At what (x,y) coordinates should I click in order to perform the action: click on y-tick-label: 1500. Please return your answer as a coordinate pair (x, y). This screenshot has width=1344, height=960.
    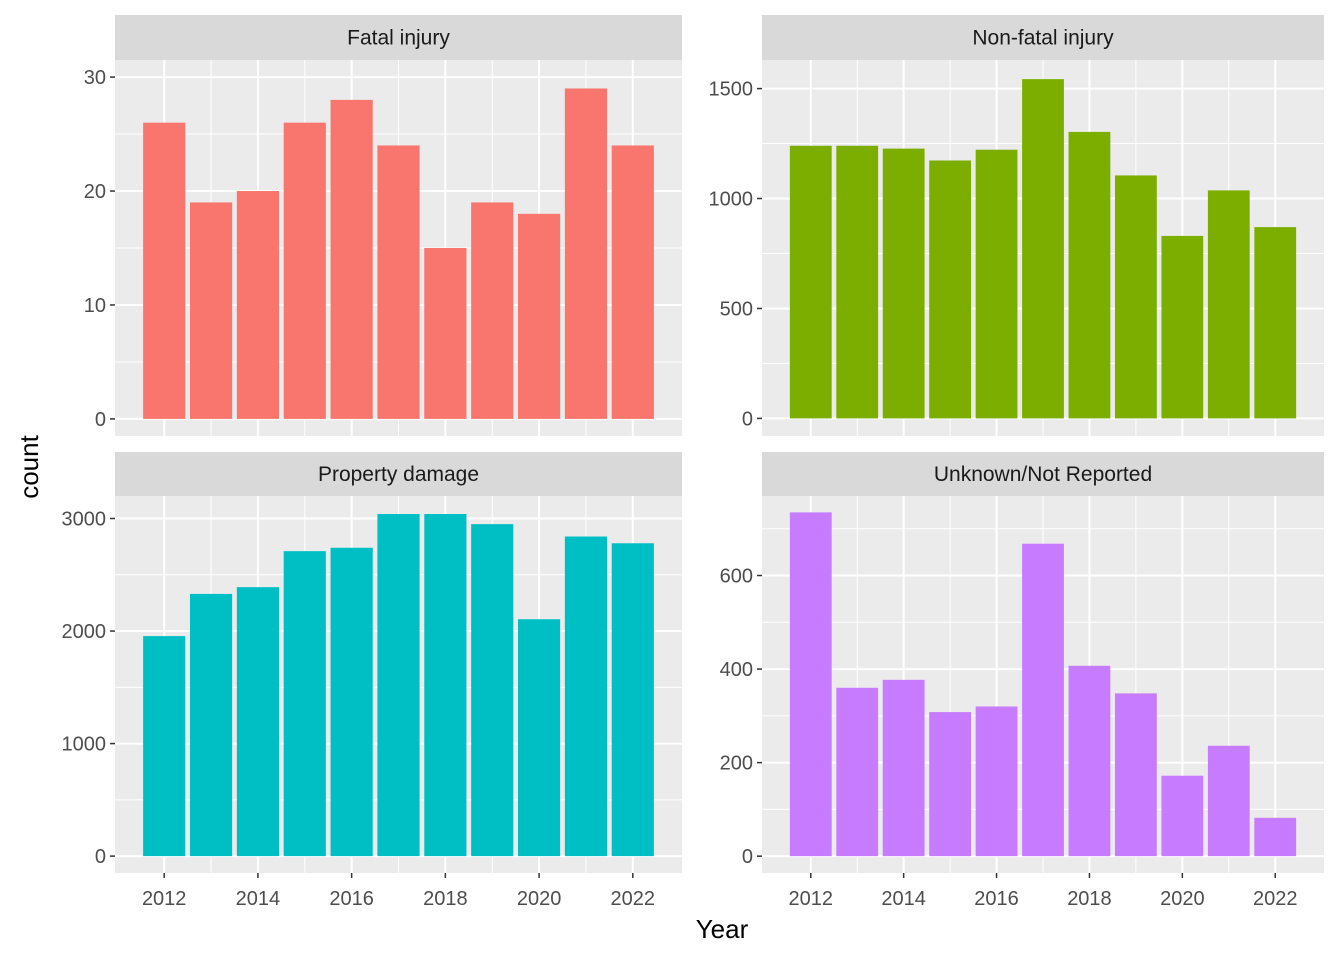
    Looking at the image, I should click on (731, 90).